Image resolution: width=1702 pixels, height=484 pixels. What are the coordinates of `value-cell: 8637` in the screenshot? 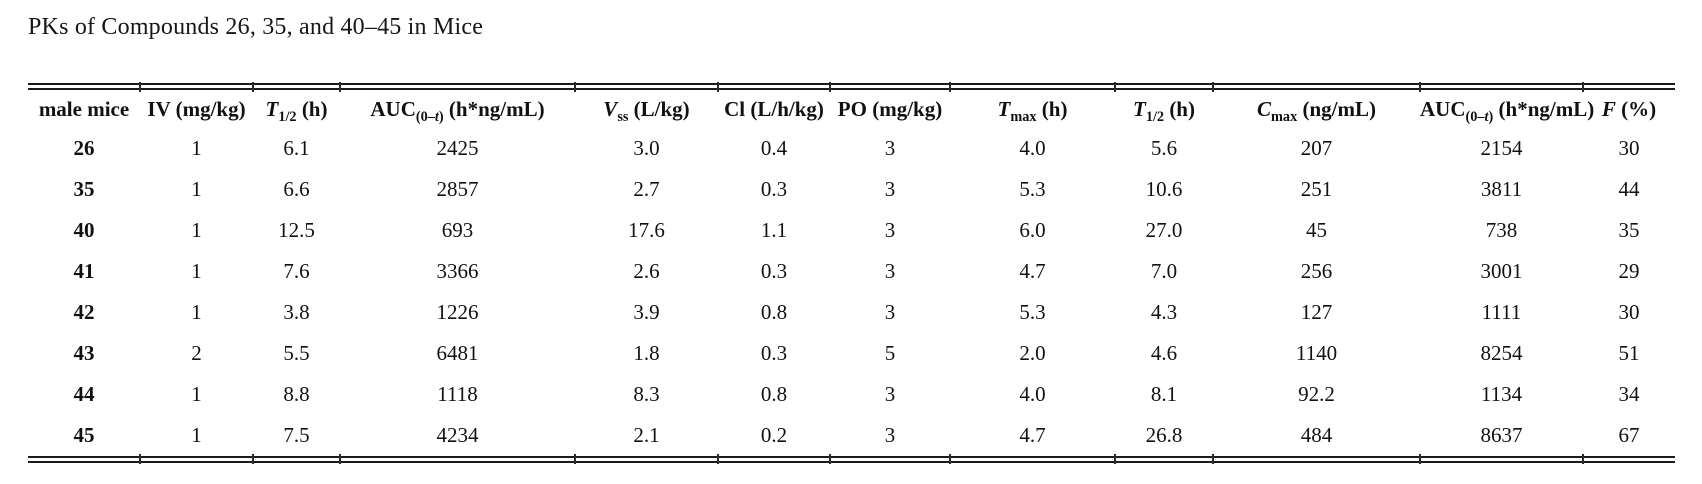 It's located at (1501, 439).